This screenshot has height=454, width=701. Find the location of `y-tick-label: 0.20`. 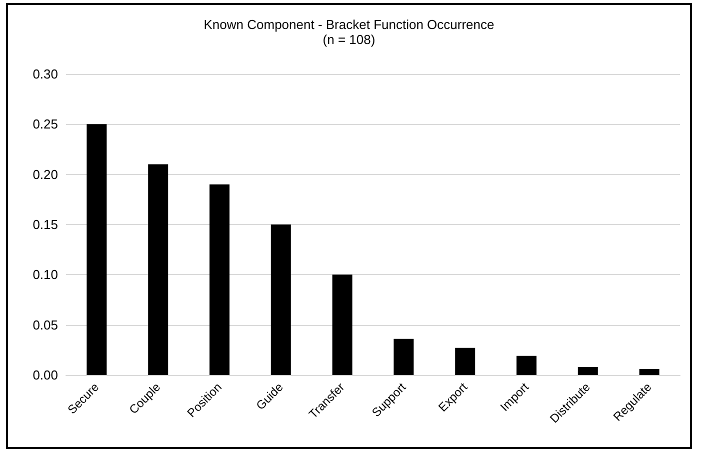

y-tick-label: 0.20 is located at coordinates (45, 174).